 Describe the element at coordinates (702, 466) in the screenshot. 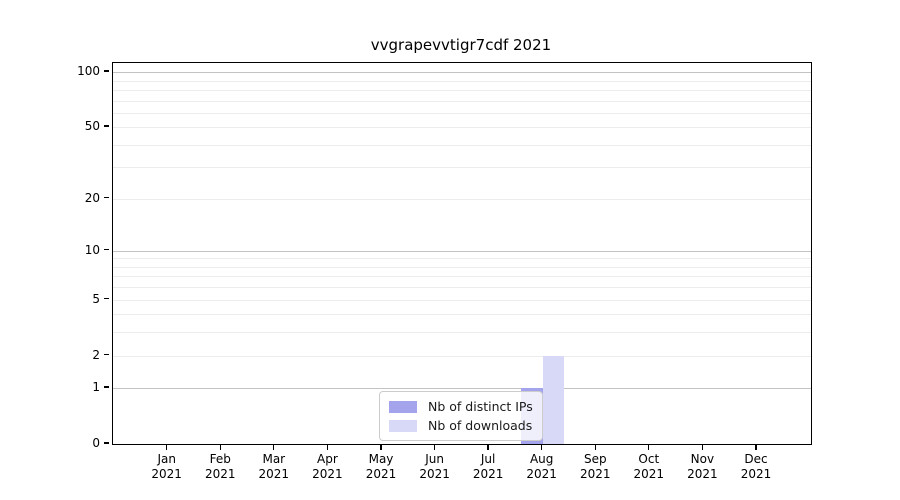

I see `x-tick-label: Nov 2021` at that location.